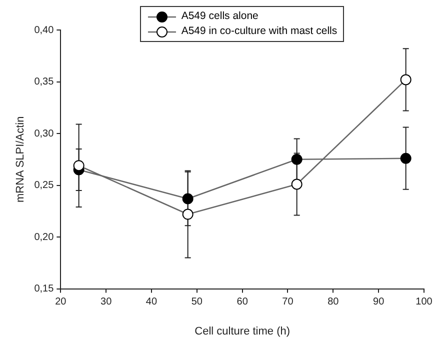 This screenshot has height=342, width=436. I want to click on x-tick-label: 40, so click(152, 302).